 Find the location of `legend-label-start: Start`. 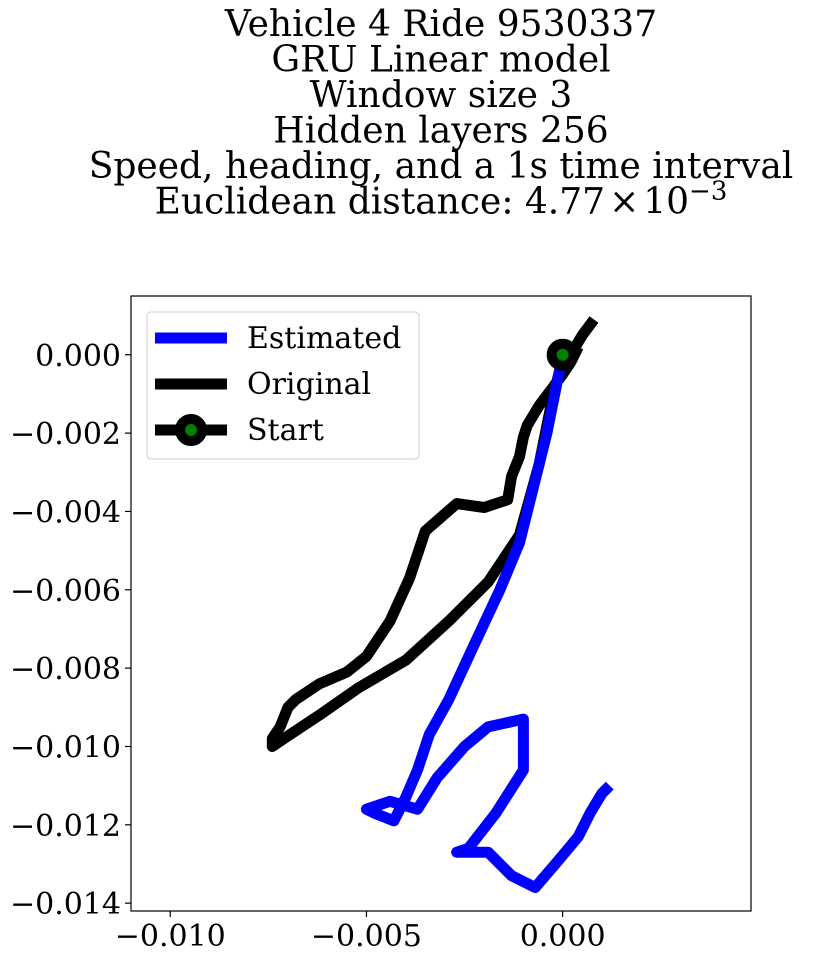

legend-label-start: Start is located at coordinates (285, 430).